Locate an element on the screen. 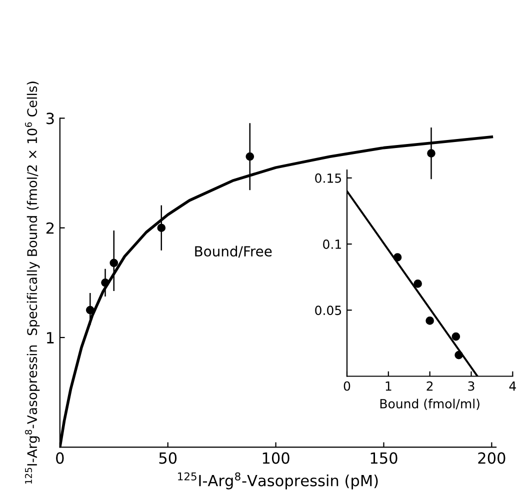 The image size is (521, 503). x-axis-title: Bound (fmol/ml) is located at coordinates (430, 404).